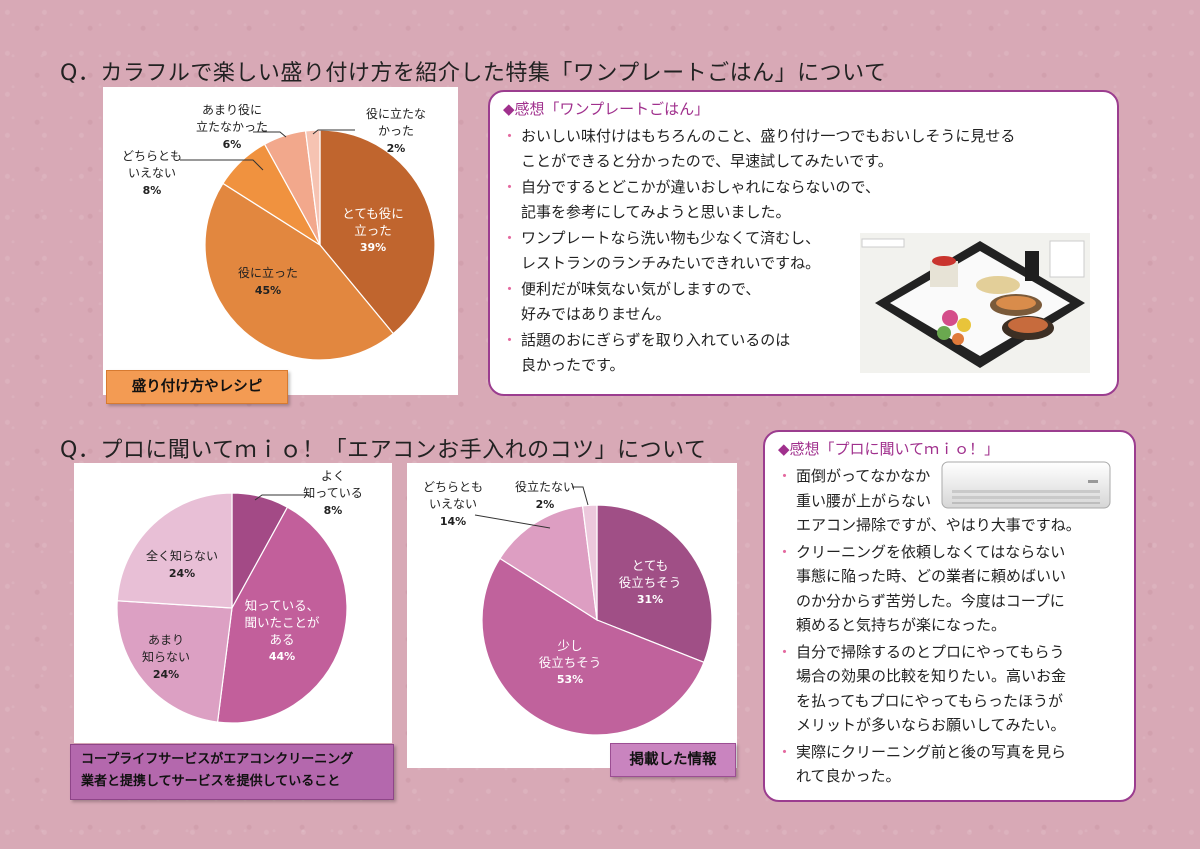 The image size is (1200, 849). I want to click on food-photo, so click(975, 303).